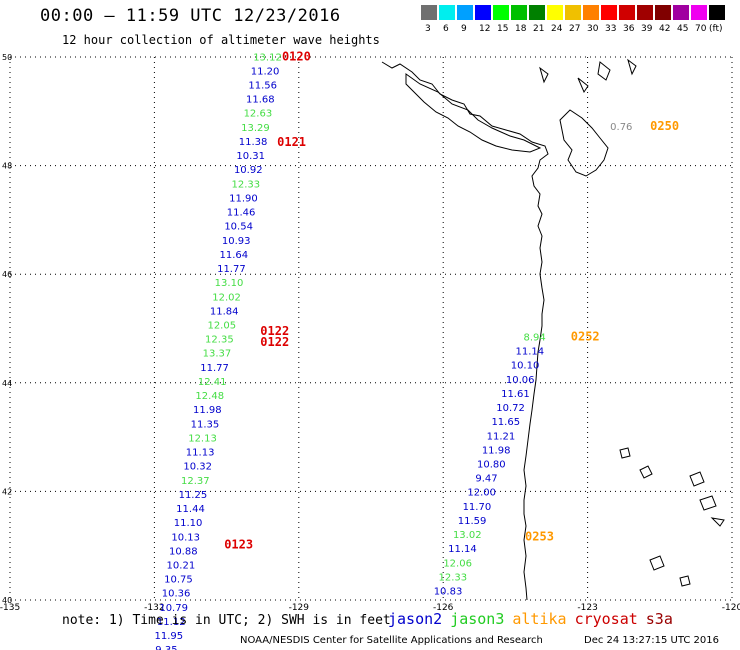  Describe the element at coordinates (248, 170) in the screenshot. I see `wave-height-value: 10.92` at that location.